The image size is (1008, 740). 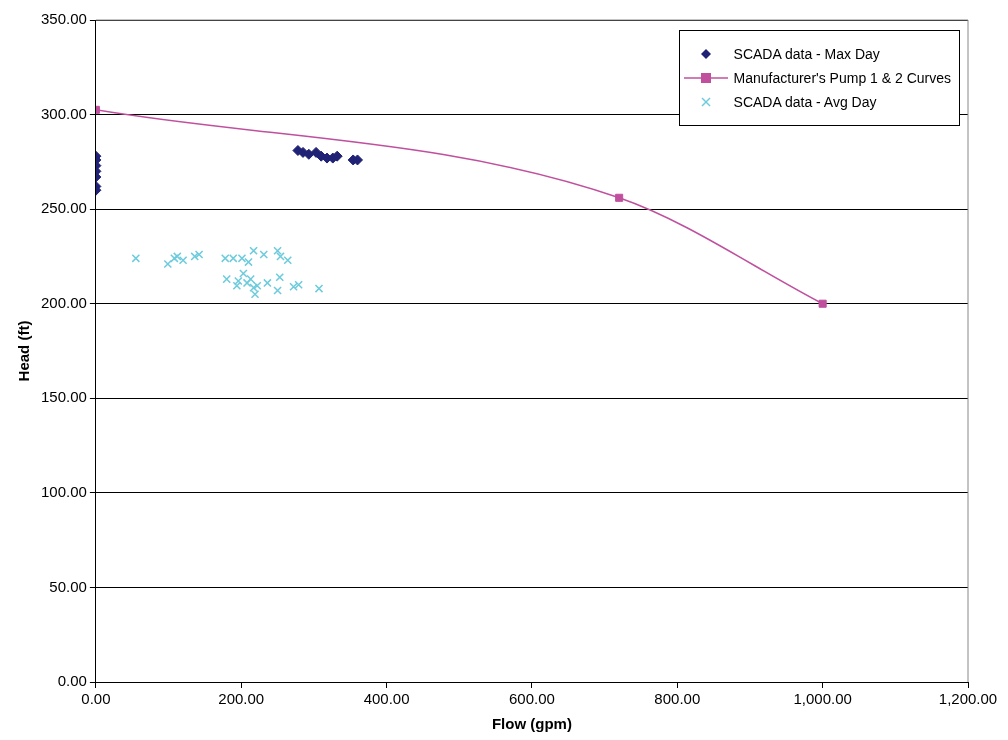 I want to click on y-tick-label: 150.00, so click(x=63, y=397).